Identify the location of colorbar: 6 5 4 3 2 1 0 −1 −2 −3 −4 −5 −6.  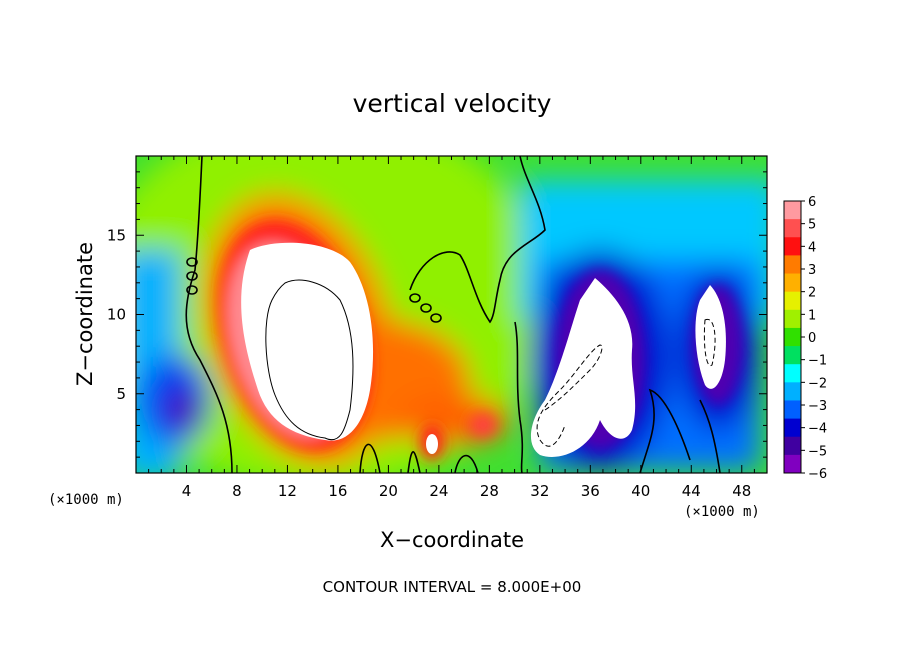
(805, 338).